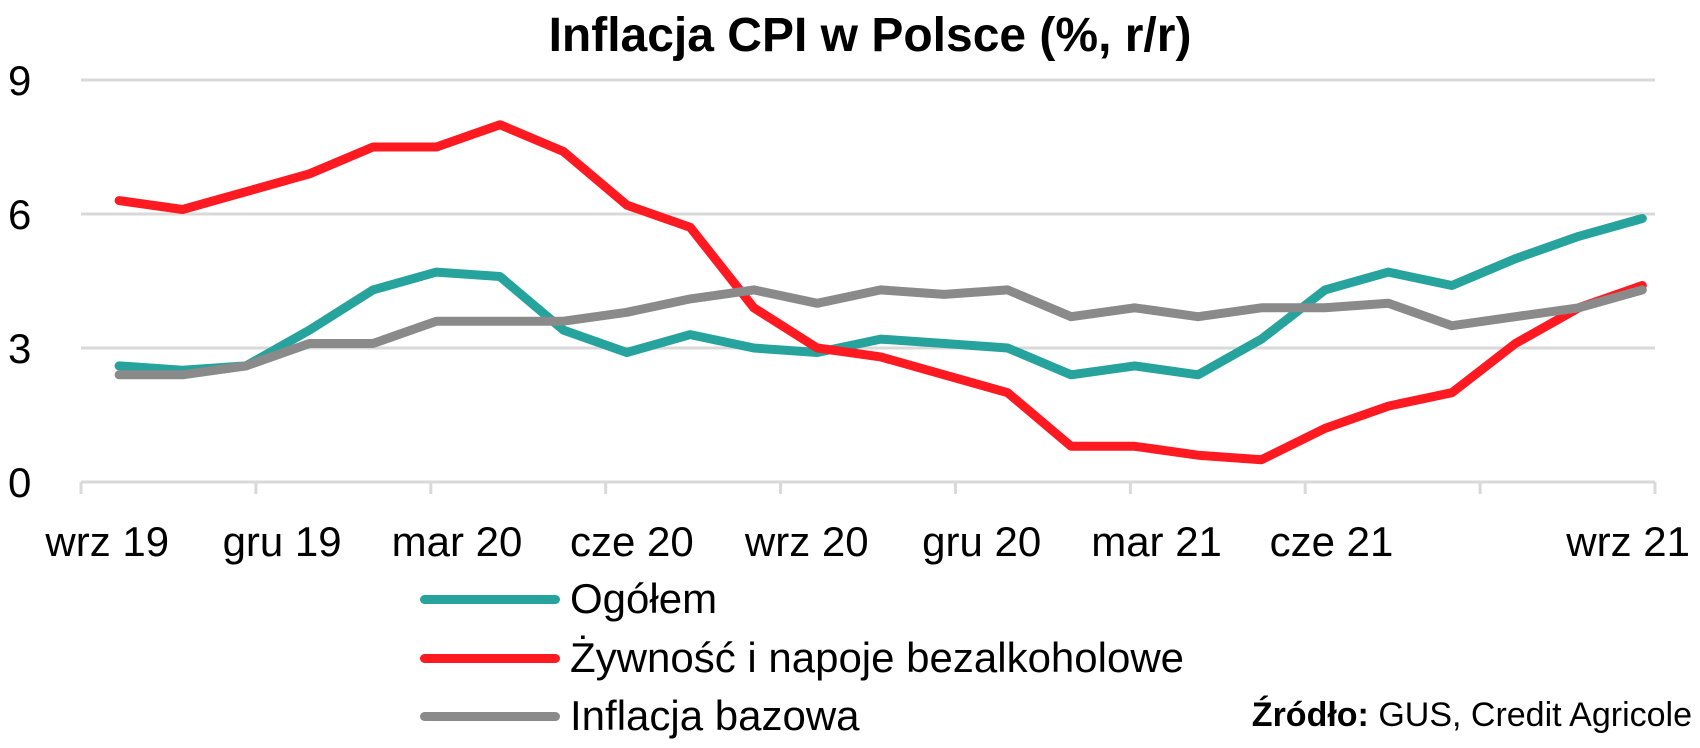 The width and height of the screenshot is (1700, 748). I want to click on y-tick-label: 9, so click(19, 80).